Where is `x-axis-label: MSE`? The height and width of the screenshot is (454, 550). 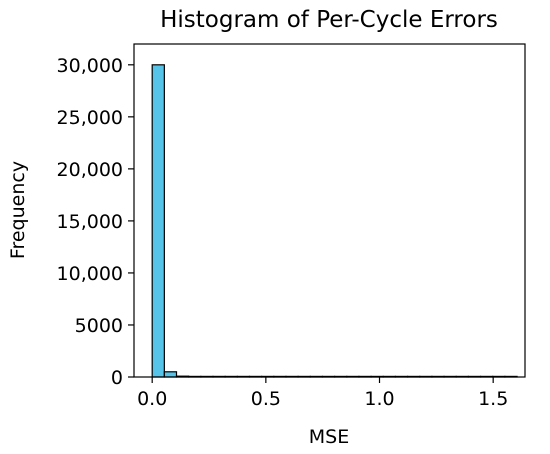
x-axis-label: MSE is located at coordinates (329, 437).